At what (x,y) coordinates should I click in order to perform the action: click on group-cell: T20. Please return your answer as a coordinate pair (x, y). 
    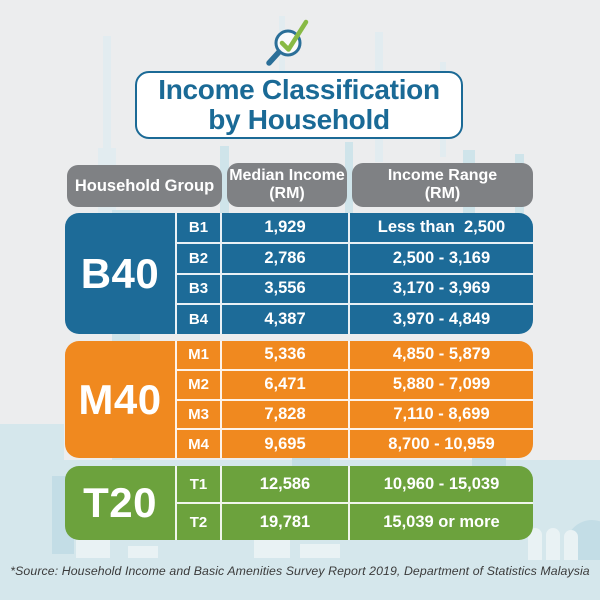
    Looking at the image, I should click on (121, 503).